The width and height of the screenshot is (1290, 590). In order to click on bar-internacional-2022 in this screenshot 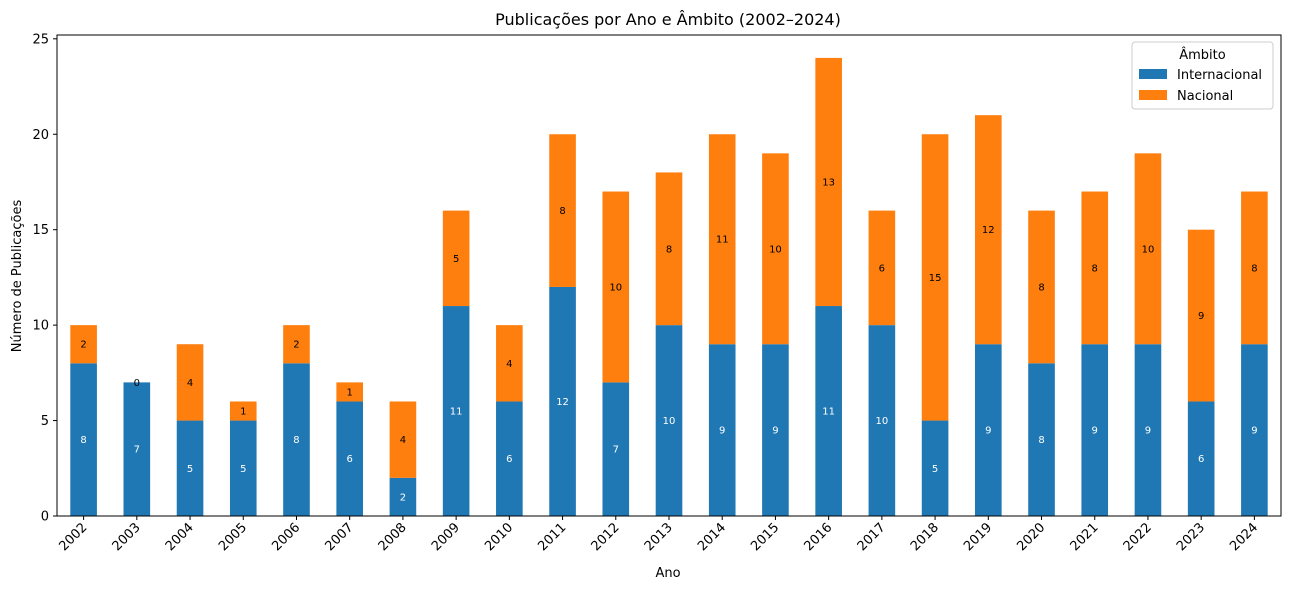, I will do `click(1148, 430)`.